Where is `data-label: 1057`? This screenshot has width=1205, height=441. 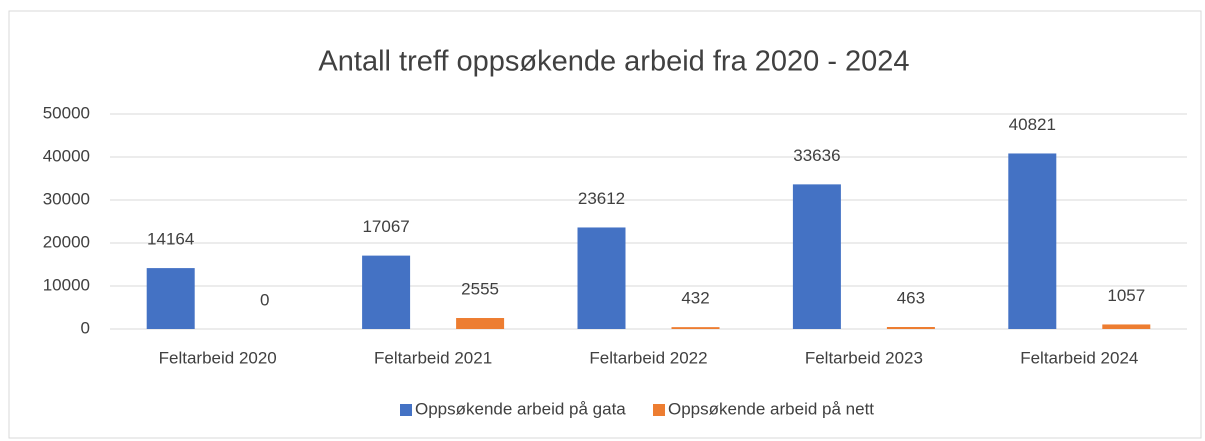
data-label: 1057 is located at coordinates (1126, 295).